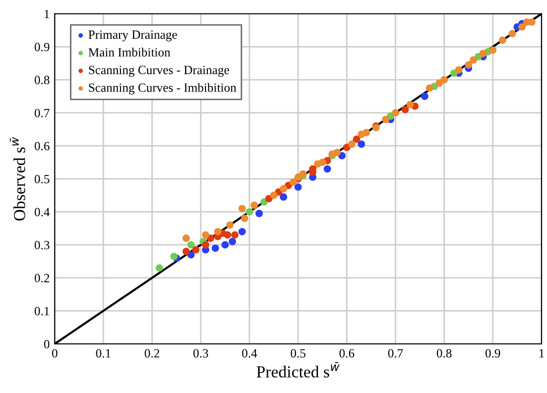  I want to click on x-tick-label: 0.4, so click(250, 353).